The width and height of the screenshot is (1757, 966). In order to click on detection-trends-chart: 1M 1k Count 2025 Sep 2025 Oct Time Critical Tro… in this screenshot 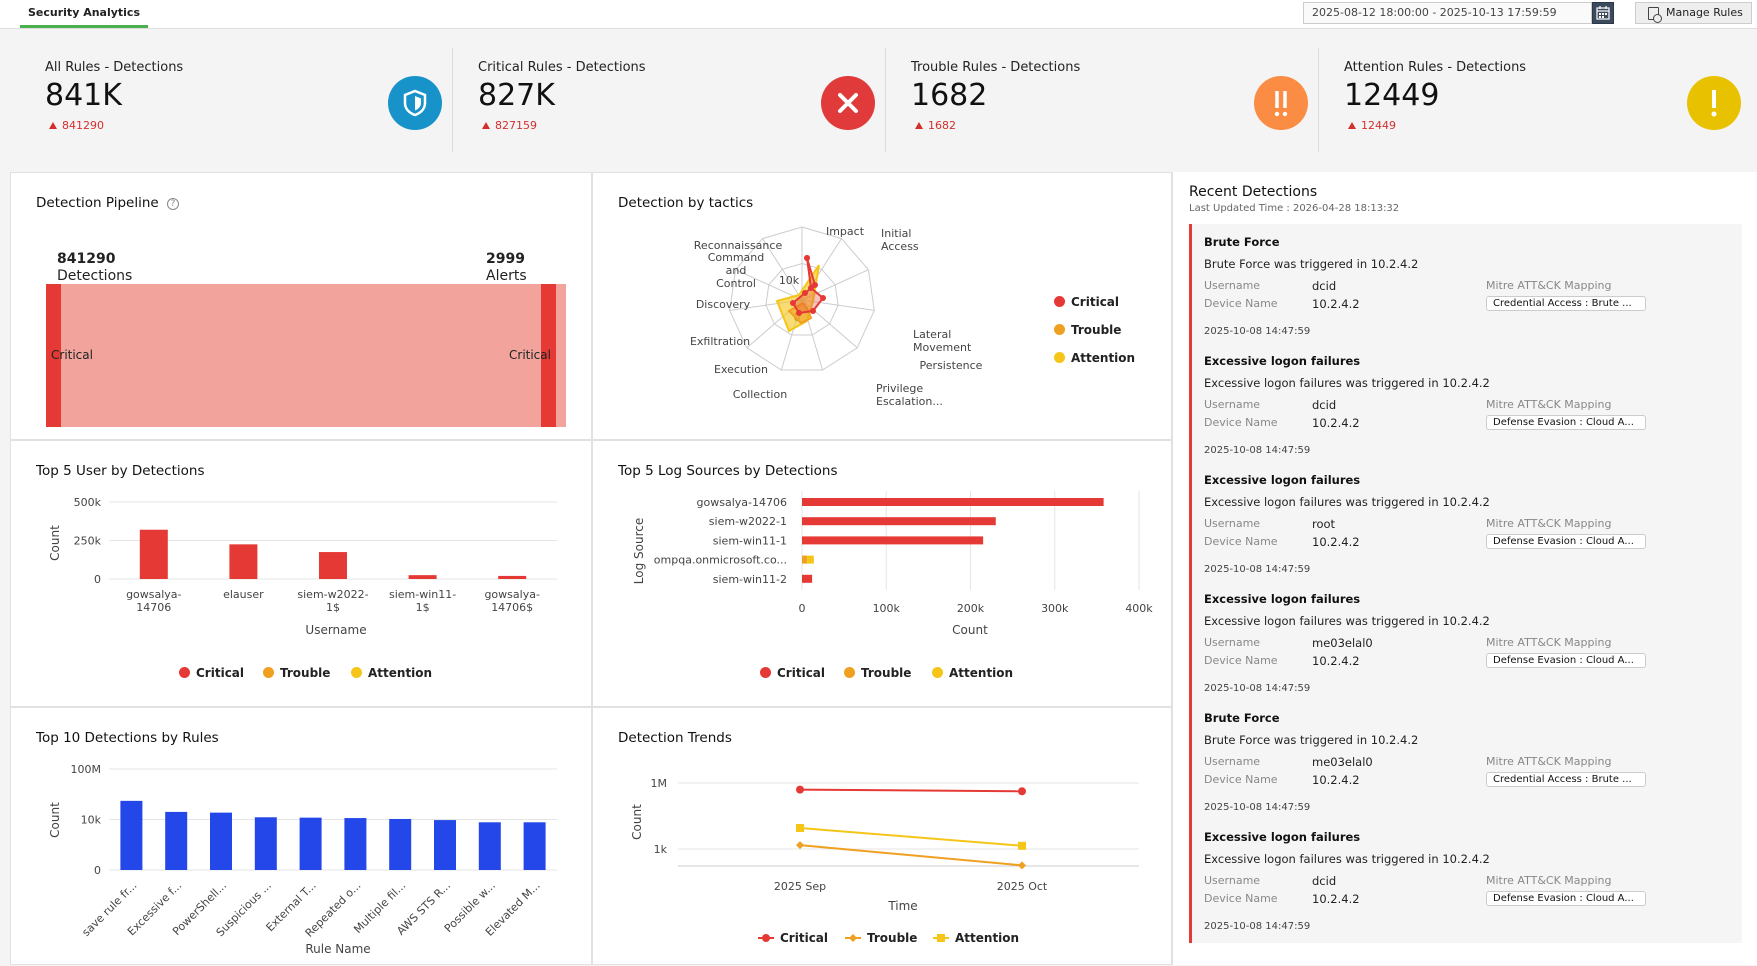, I will do `click(883, 837)`.